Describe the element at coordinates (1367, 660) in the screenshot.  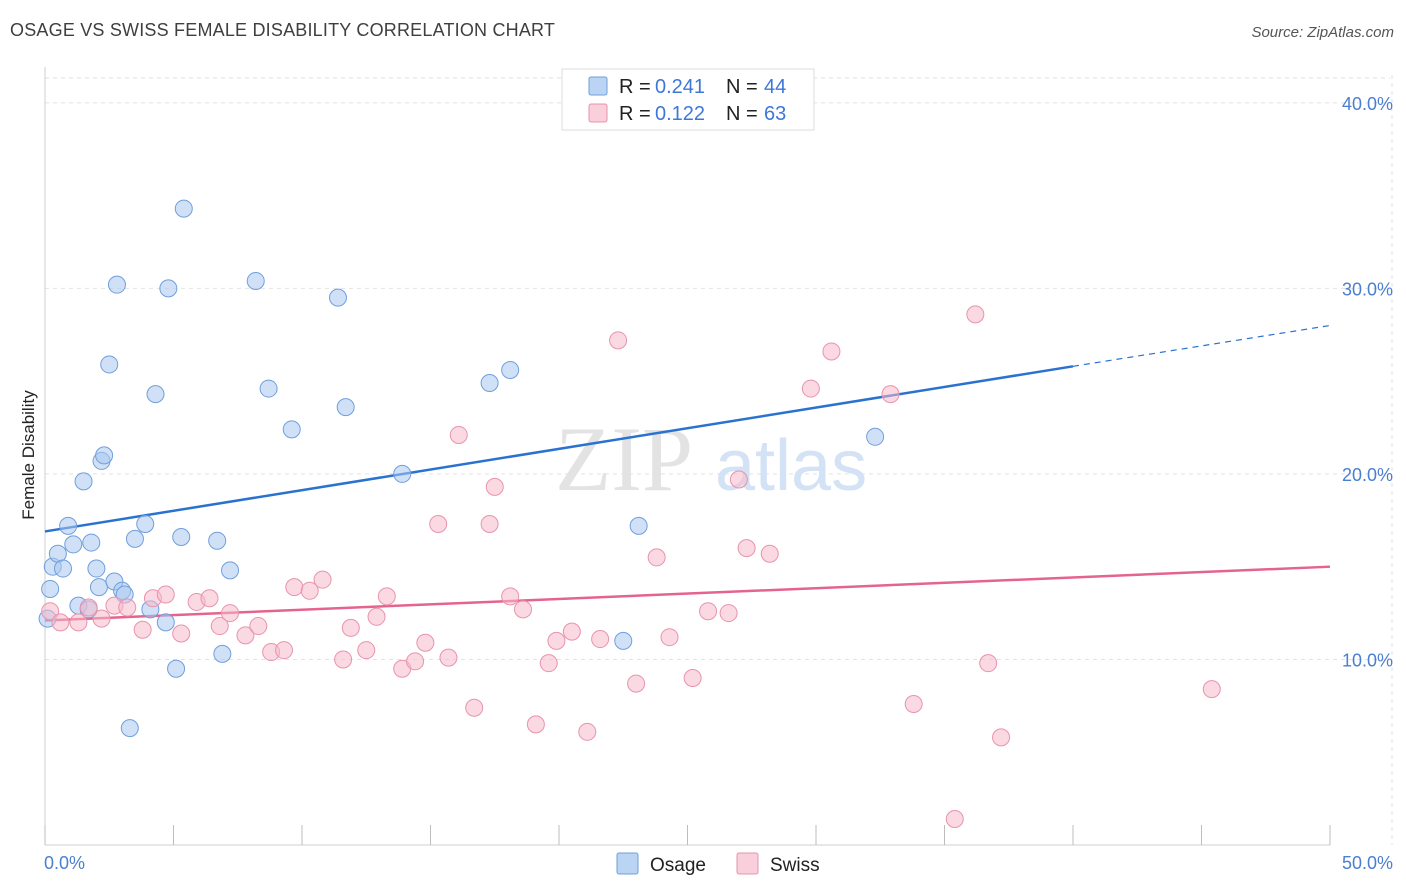
I see `y-tick-label: 10.0%` at that location.